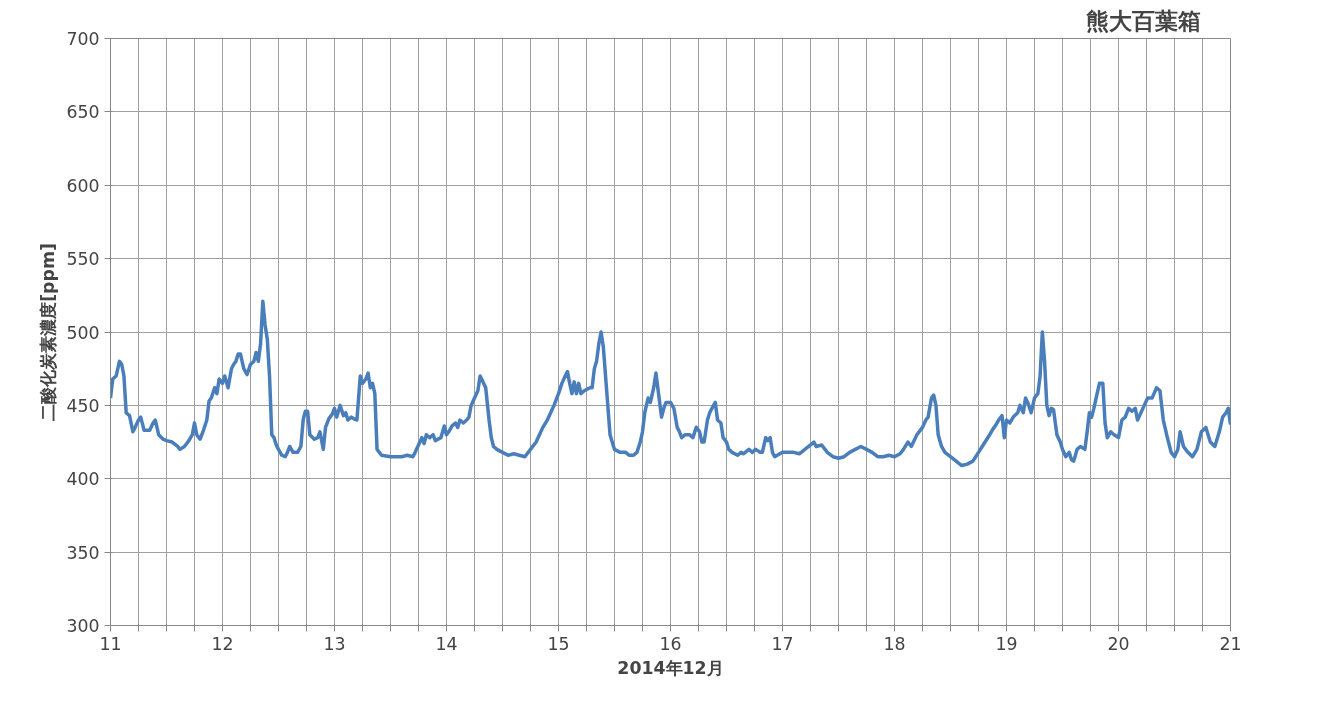 Image resolution: width=1332 pixels, height=703 pixels. What do you see at coordinates (83, 479) in the screenshot?
I see `y-tick-label: 400` at bounding box center [83, 479].